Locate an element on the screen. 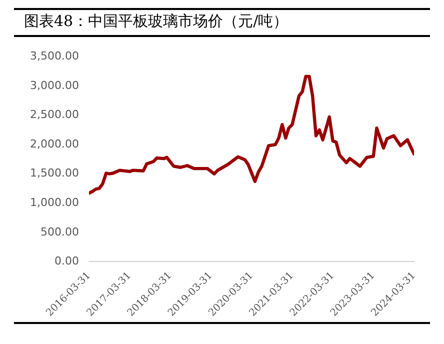 Image resolution: width=444 pixels, height=344 pixels. y-tick-label: 0.00 is located at coordinates (66, 261).